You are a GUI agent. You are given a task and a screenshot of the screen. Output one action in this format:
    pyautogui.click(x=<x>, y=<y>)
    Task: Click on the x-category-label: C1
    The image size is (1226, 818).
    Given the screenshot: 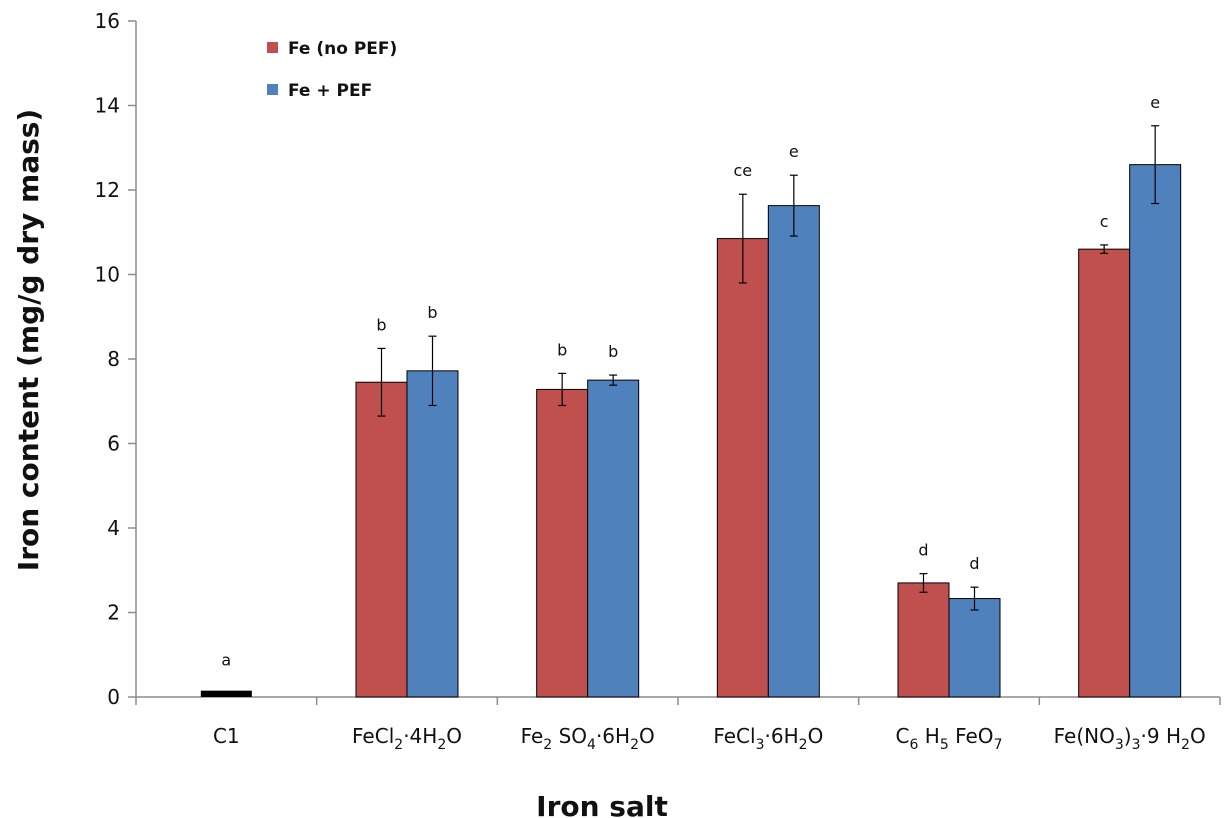 What is the action you would take?
    pyautogui.click(x=226, y=736)
    